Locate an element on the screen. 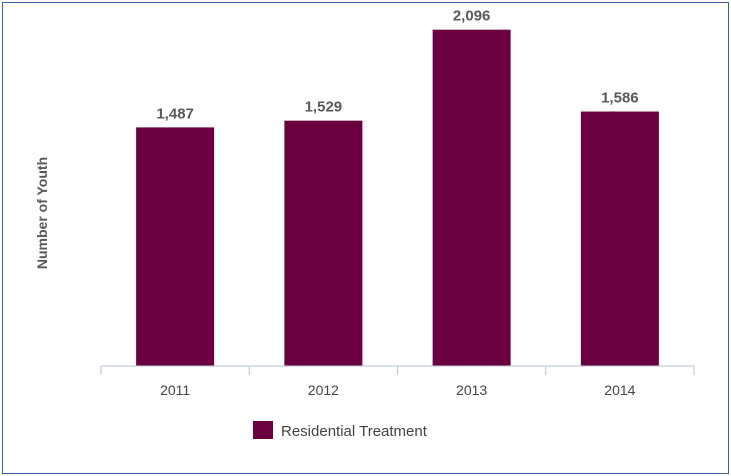 Image resolution: width=731 pixels, height=476 pixels. x-tick-label-2013: 2013 is located at coordinates (471, 390).